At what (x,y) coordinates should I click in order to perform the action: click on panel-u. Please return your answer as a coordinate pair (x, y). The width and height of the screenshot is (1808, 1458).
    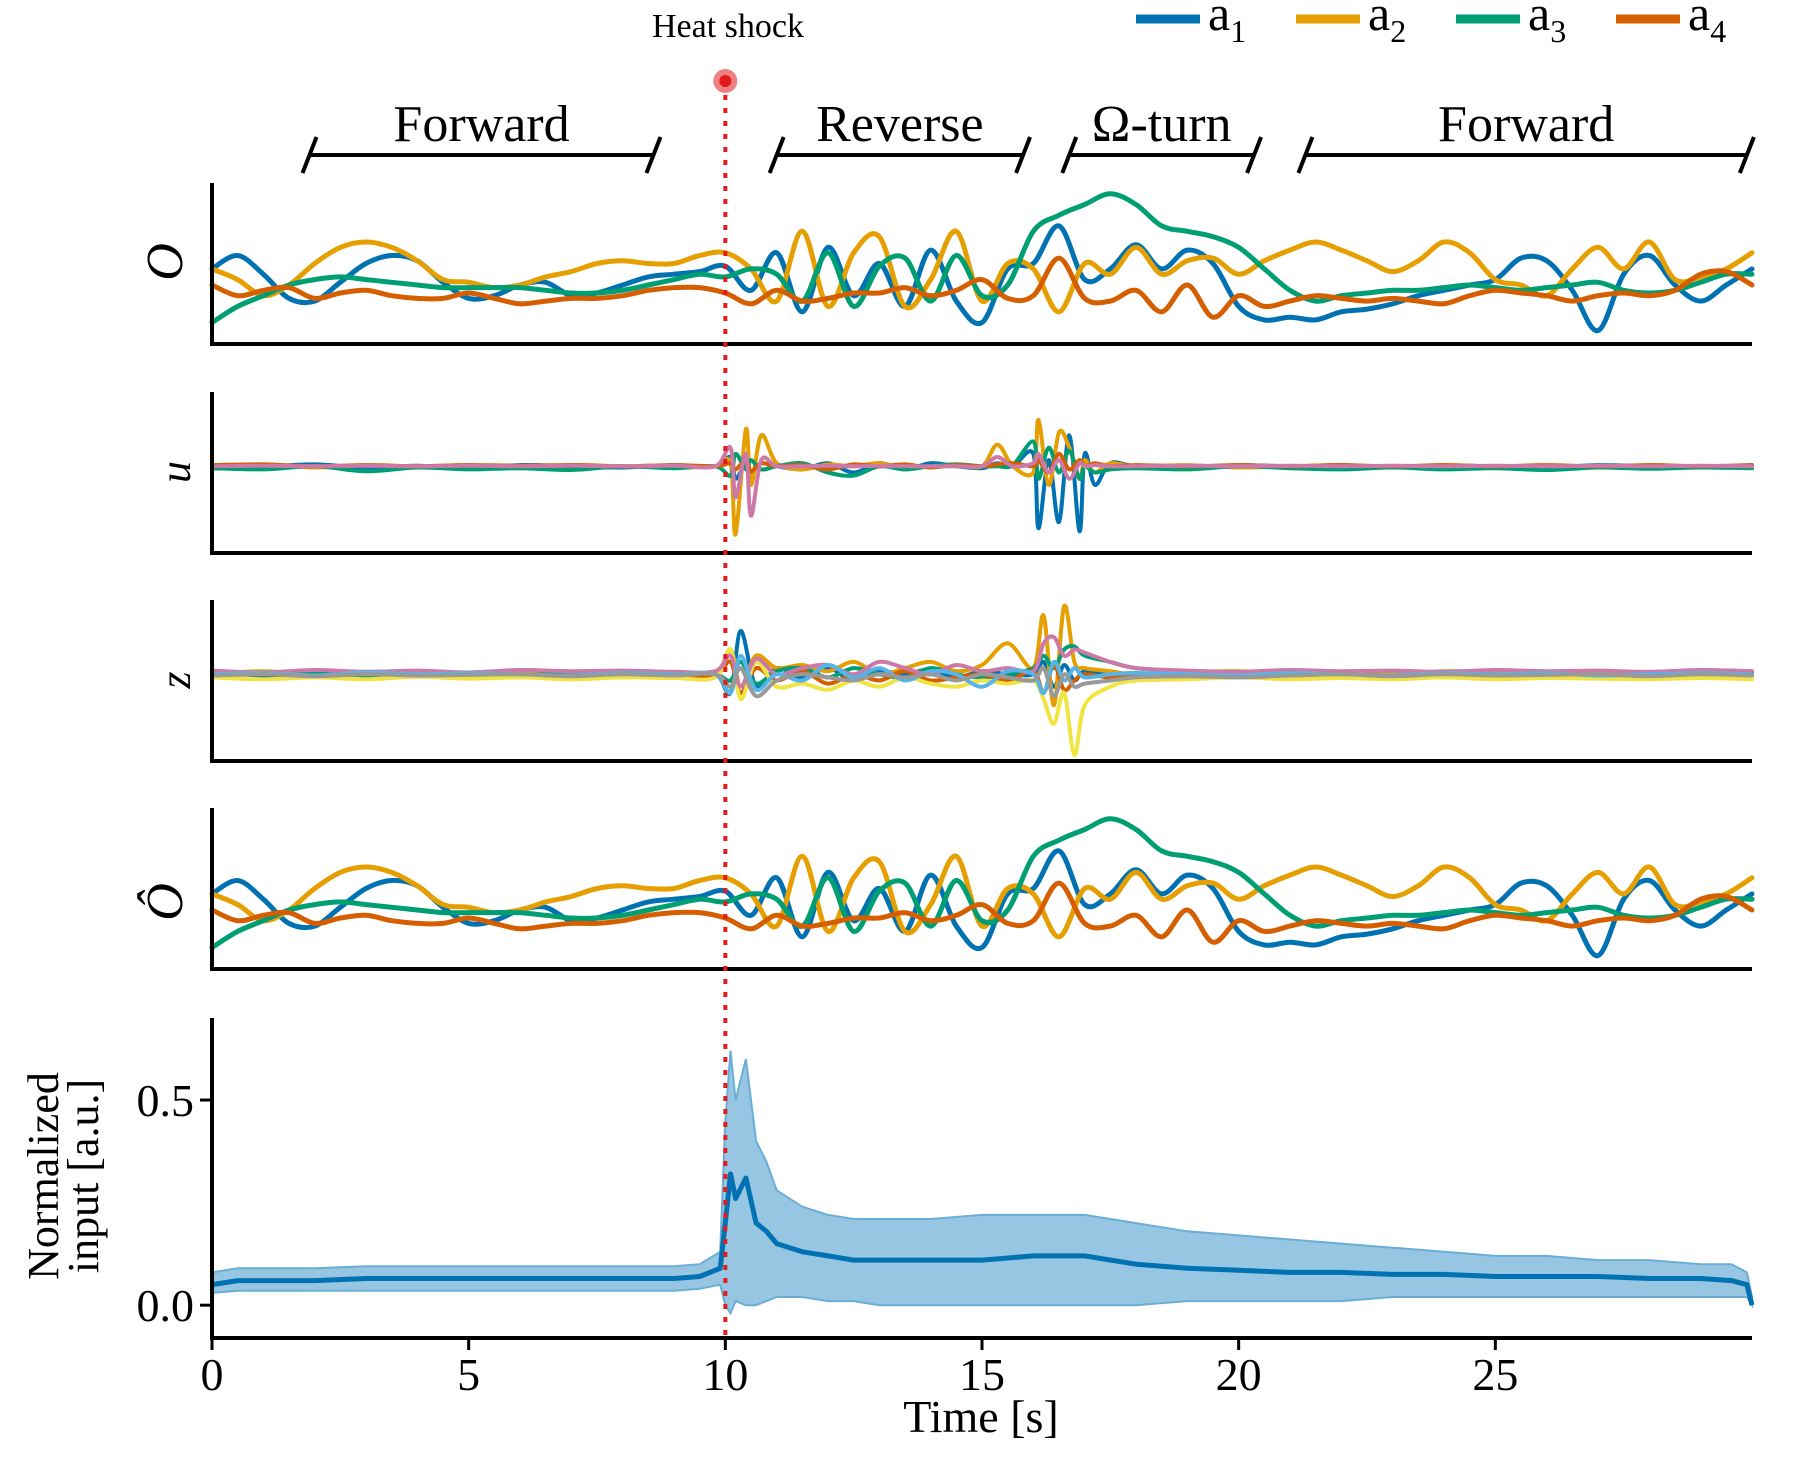
    Looking at the image, I should click on (982, 473).